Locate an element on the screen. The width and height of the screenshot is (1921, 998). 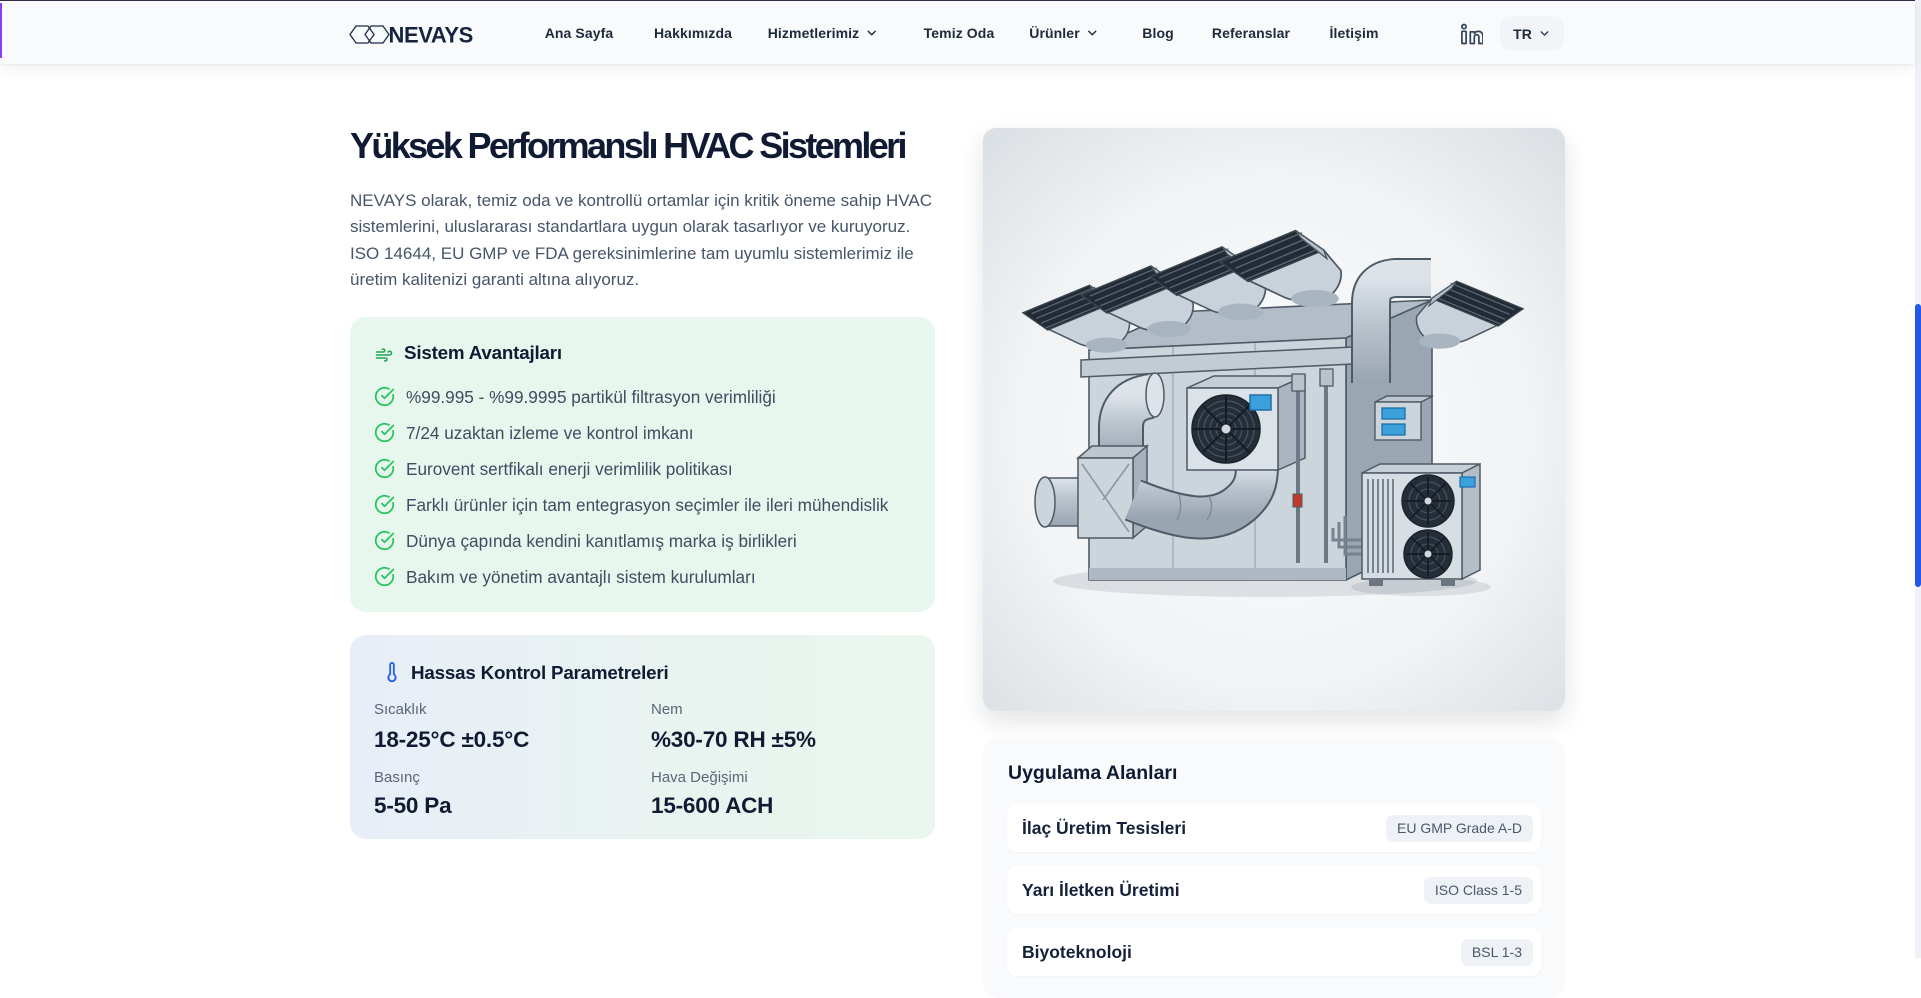
svg-text: NEVAYS is located at coordinates (431, 35).